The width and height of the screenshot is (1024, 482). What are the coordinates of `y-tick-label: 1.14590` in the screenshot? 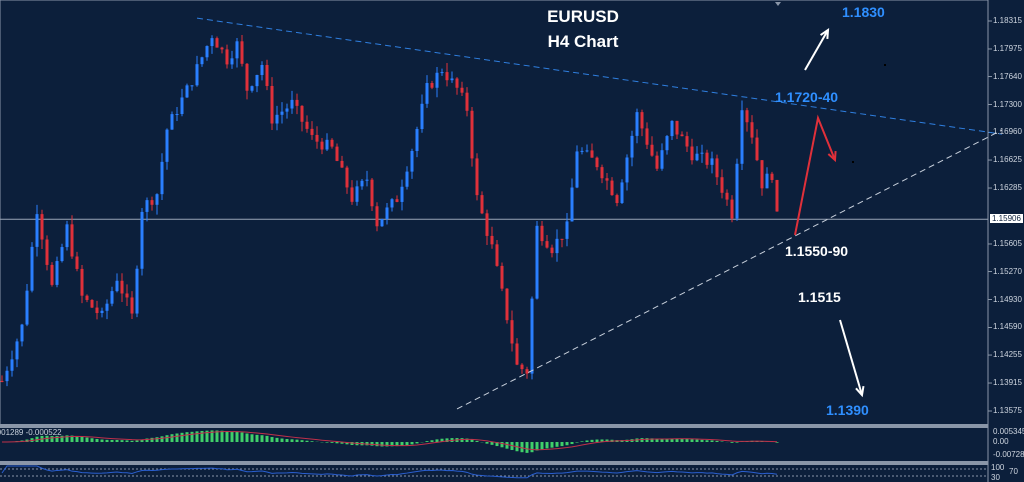 It's located at (1007, 327).